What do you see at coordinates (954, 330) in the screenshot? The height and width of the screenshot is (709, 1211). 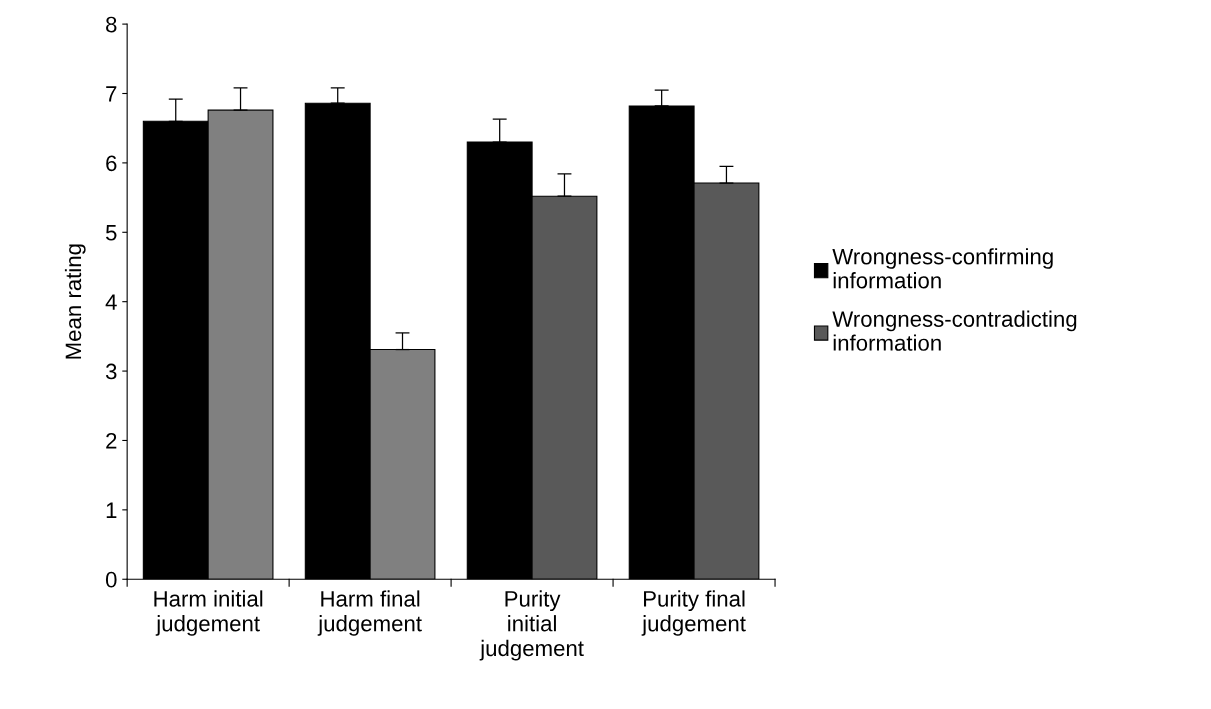 I see `legend-label: Wrongness-contradicting information` at bounding box center [954, 330].